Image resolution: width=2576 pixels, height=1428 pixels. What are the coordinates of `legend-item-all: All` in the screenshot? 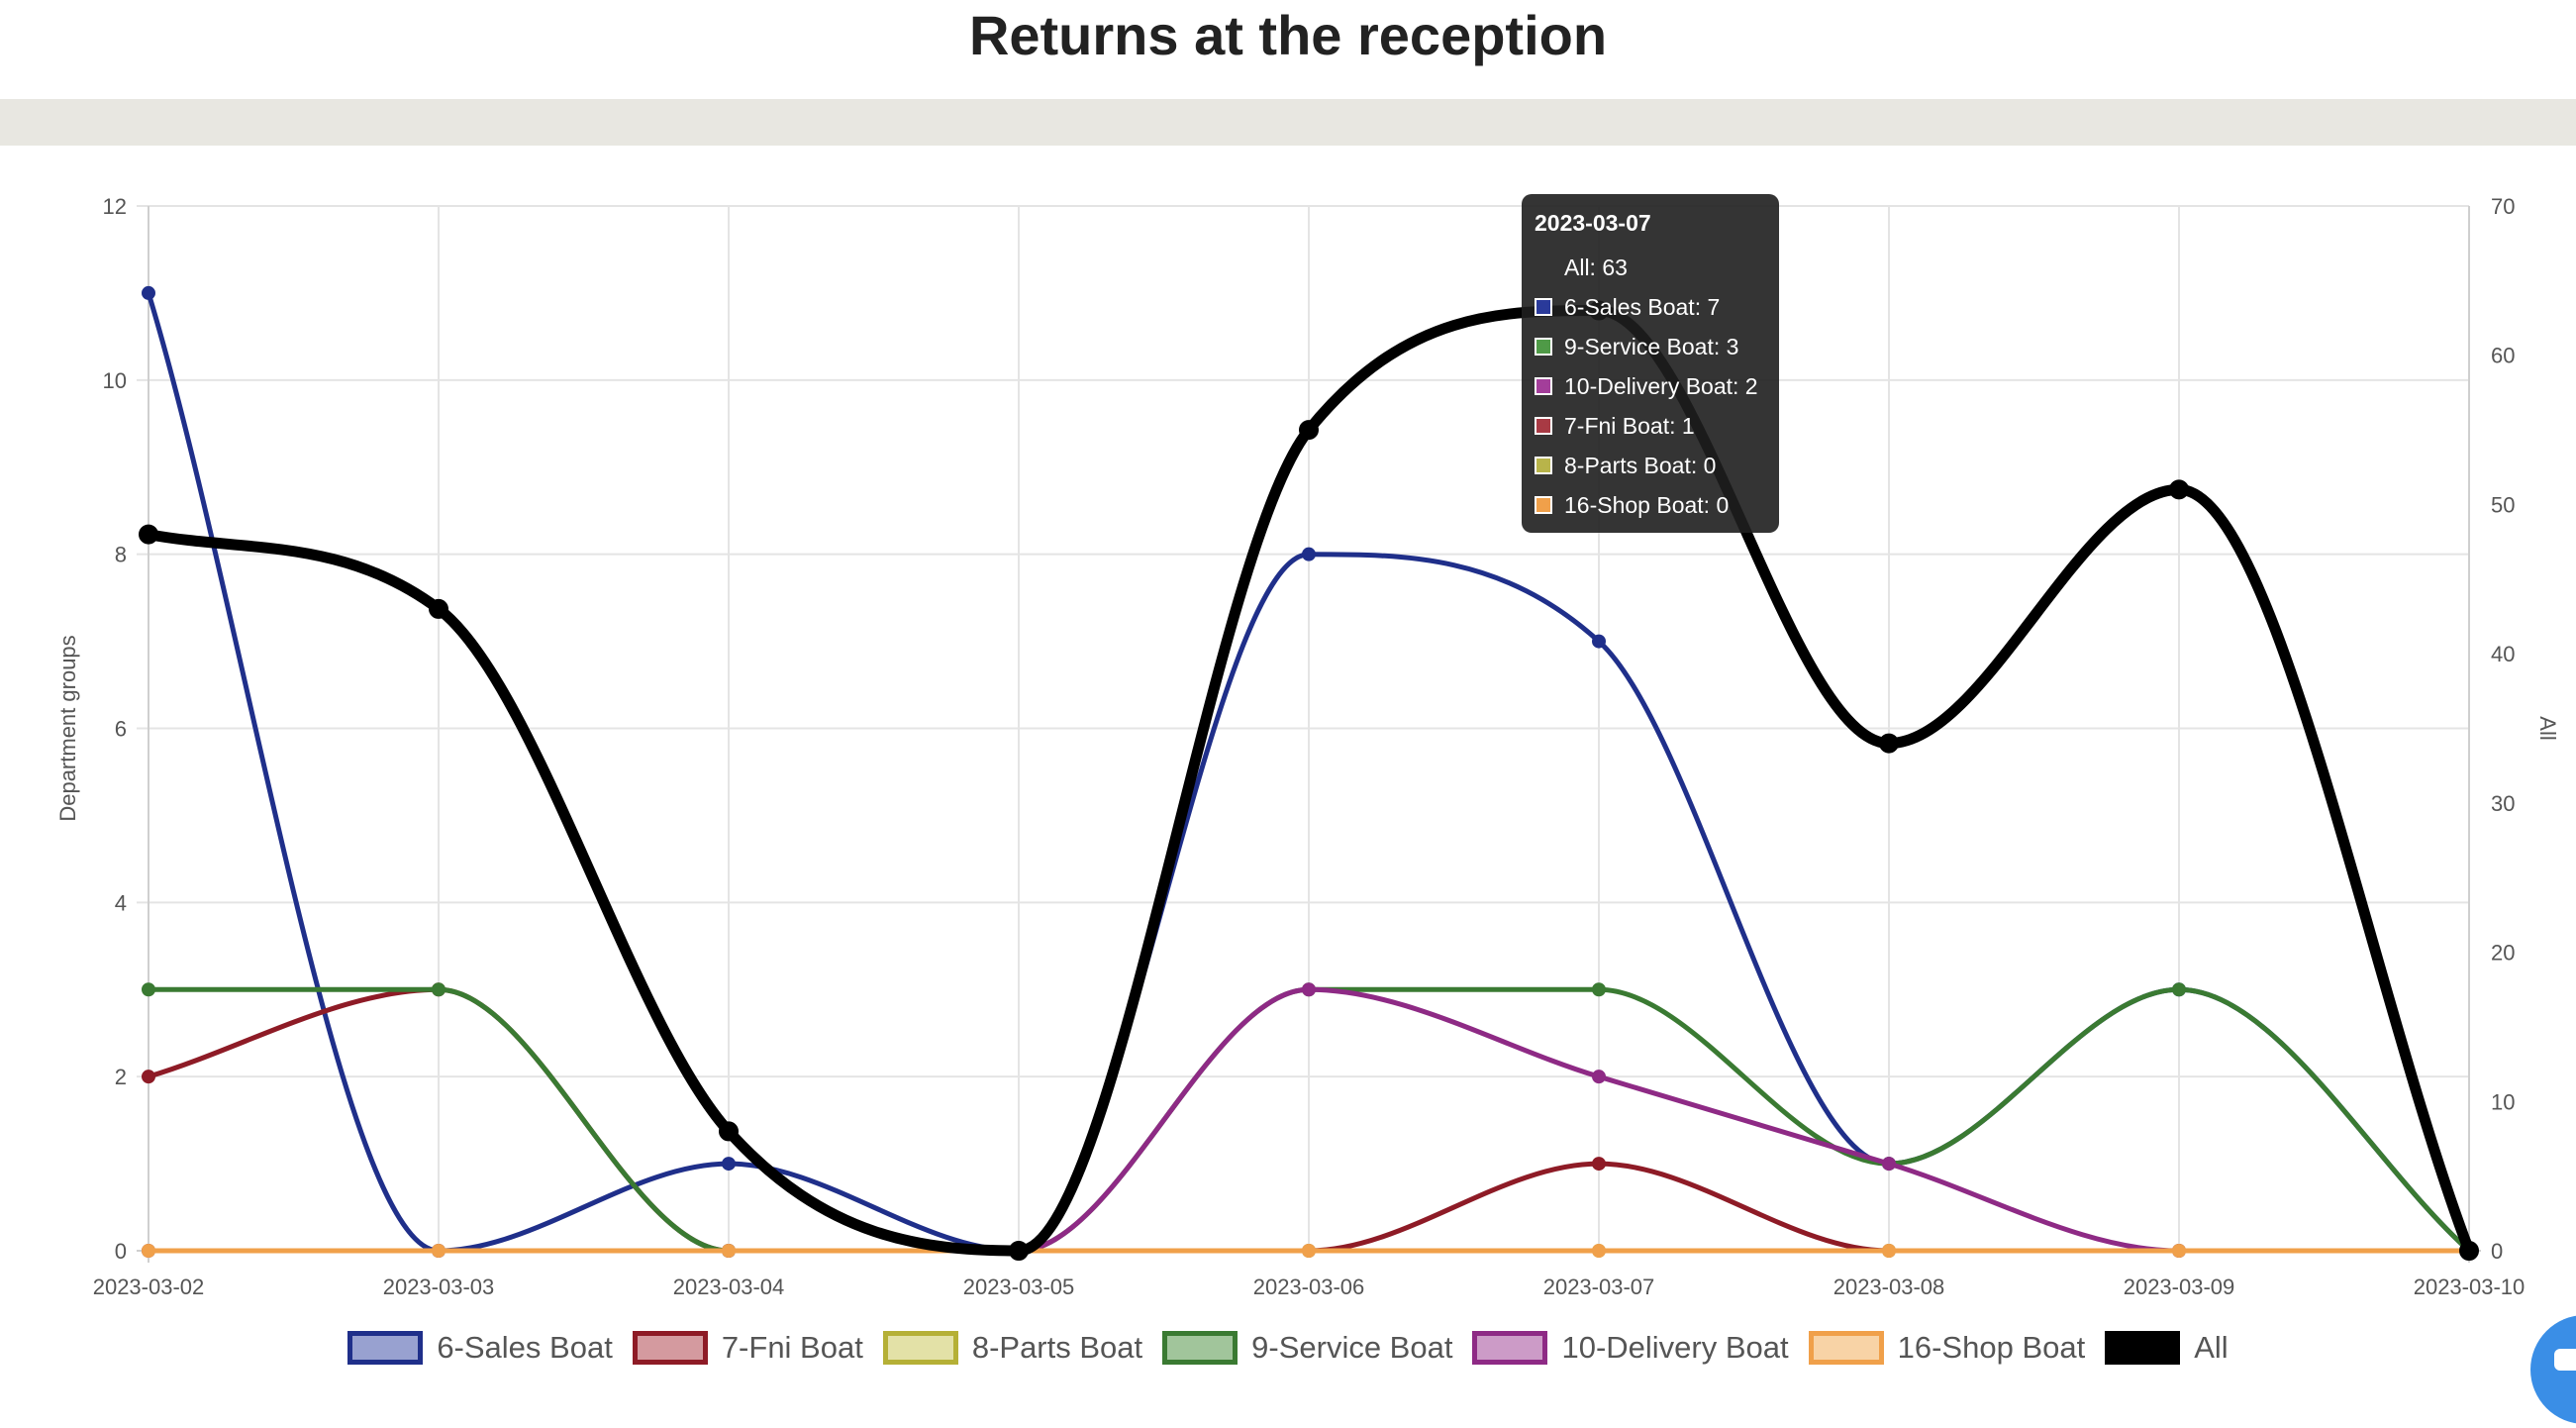 It's located at (2167, 1348).